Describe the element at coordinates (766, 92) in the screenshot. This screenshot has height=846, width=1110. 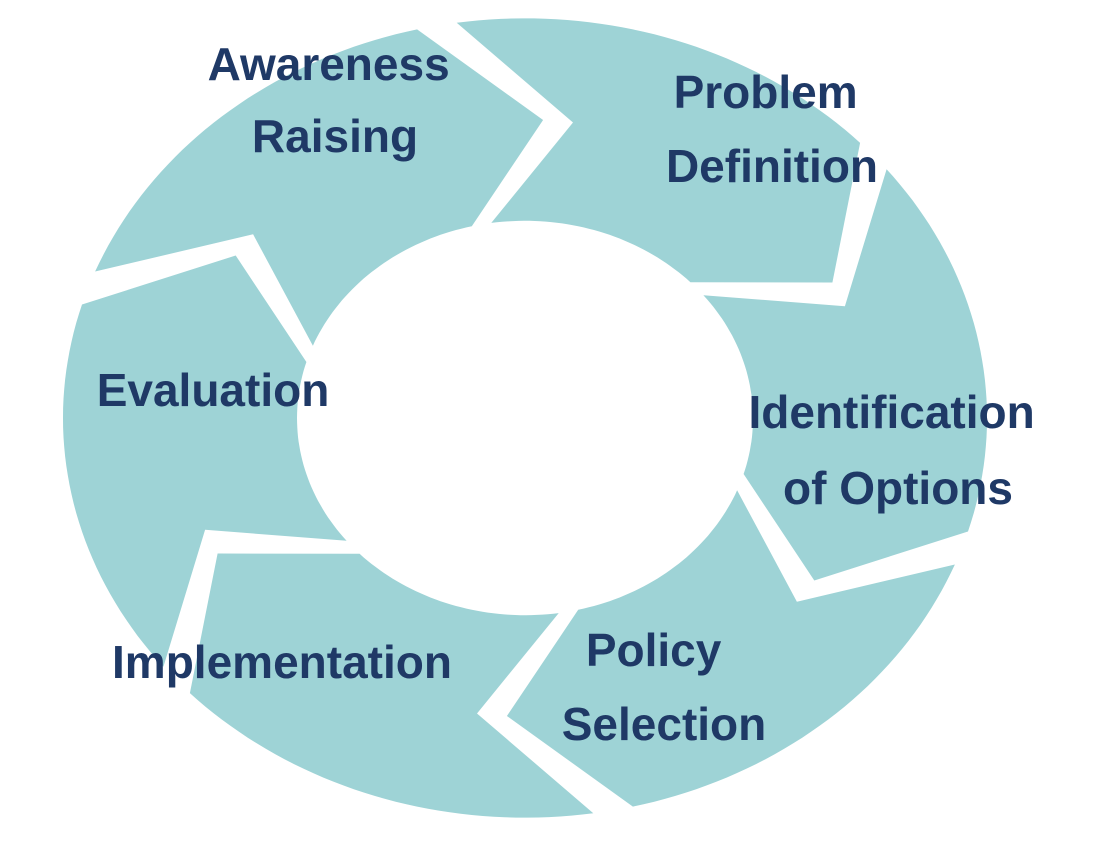
I see `stage-label-line: Problem` at that location.